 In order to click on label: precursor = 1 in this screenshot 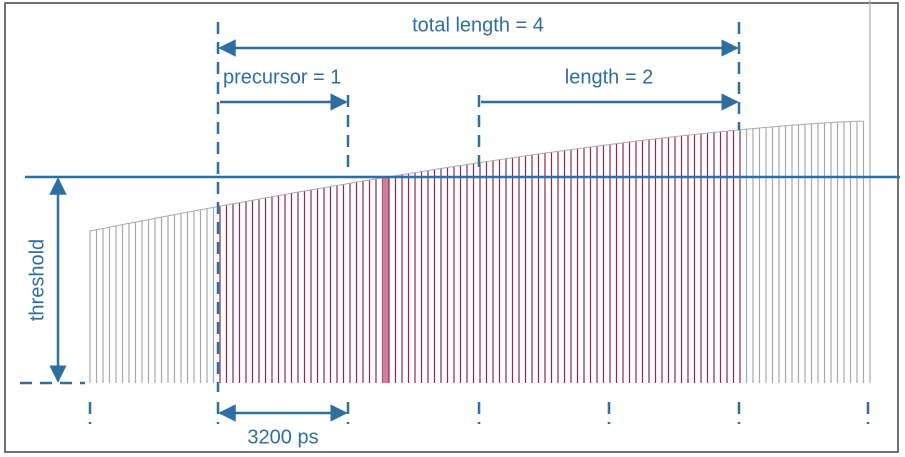, I will do `click(282, 77)`.